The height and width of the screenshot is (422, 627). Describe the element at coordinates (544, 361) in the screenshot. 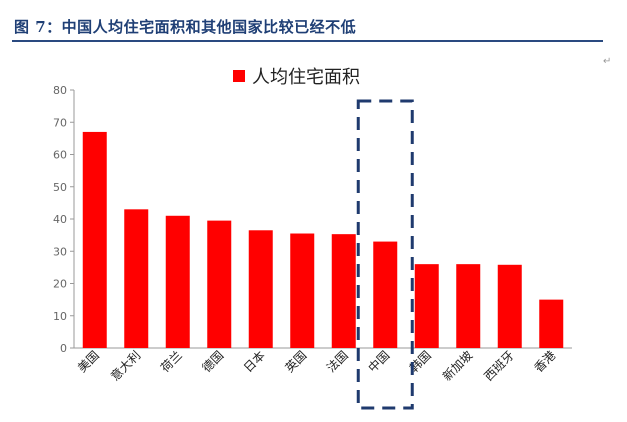

I see `x-tick-label: 香港` at that location.